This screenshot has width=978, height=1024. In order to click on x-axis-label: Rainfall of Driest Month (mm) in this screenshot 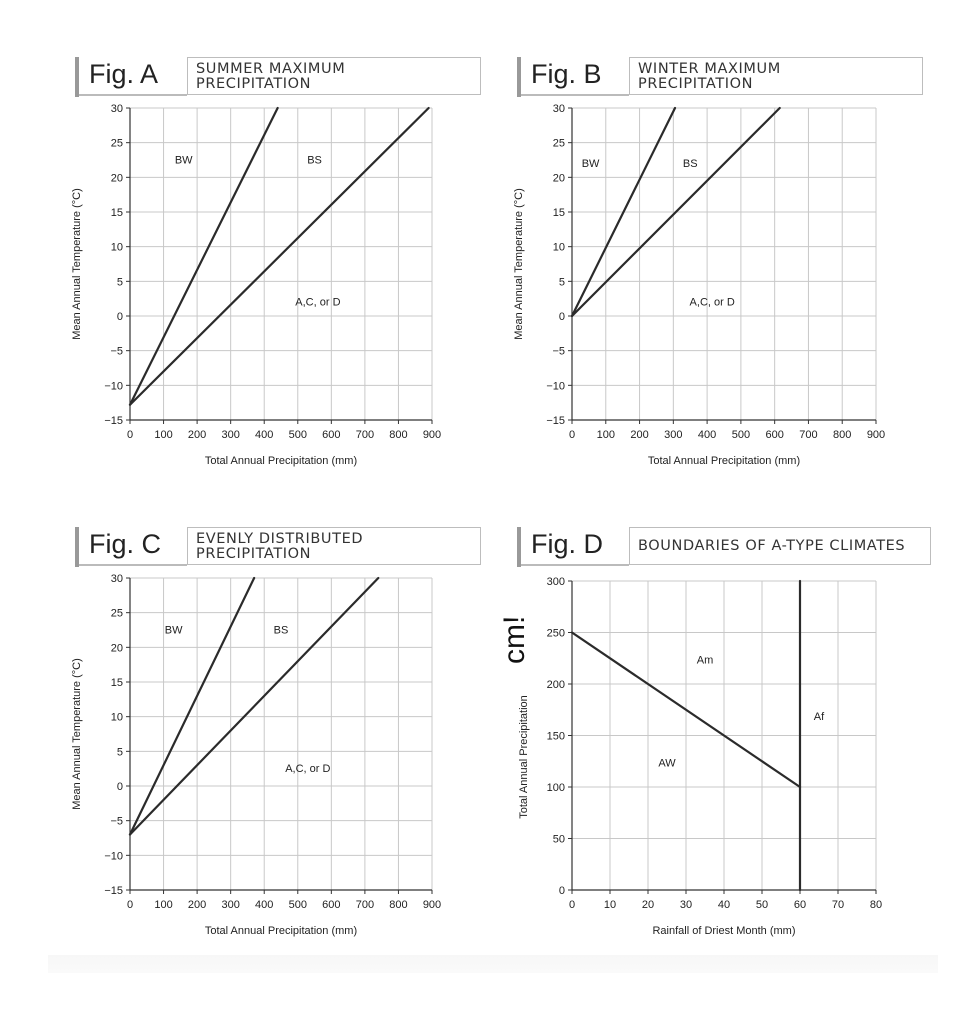, I will do `click(723, 931)`.